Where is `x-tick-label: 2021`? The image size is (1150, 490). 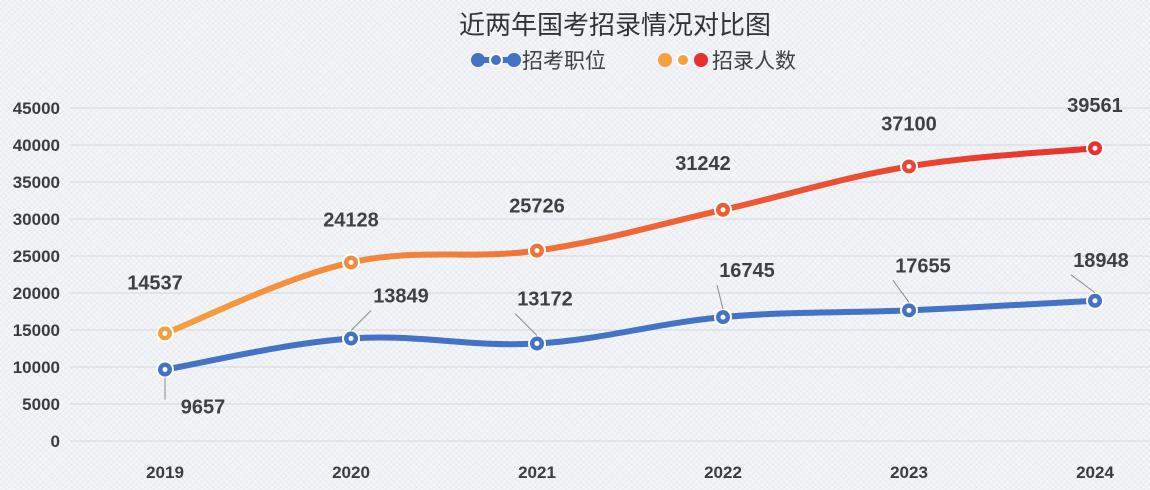
x-tick-label: 2021 is located at coordinates (537, 472).